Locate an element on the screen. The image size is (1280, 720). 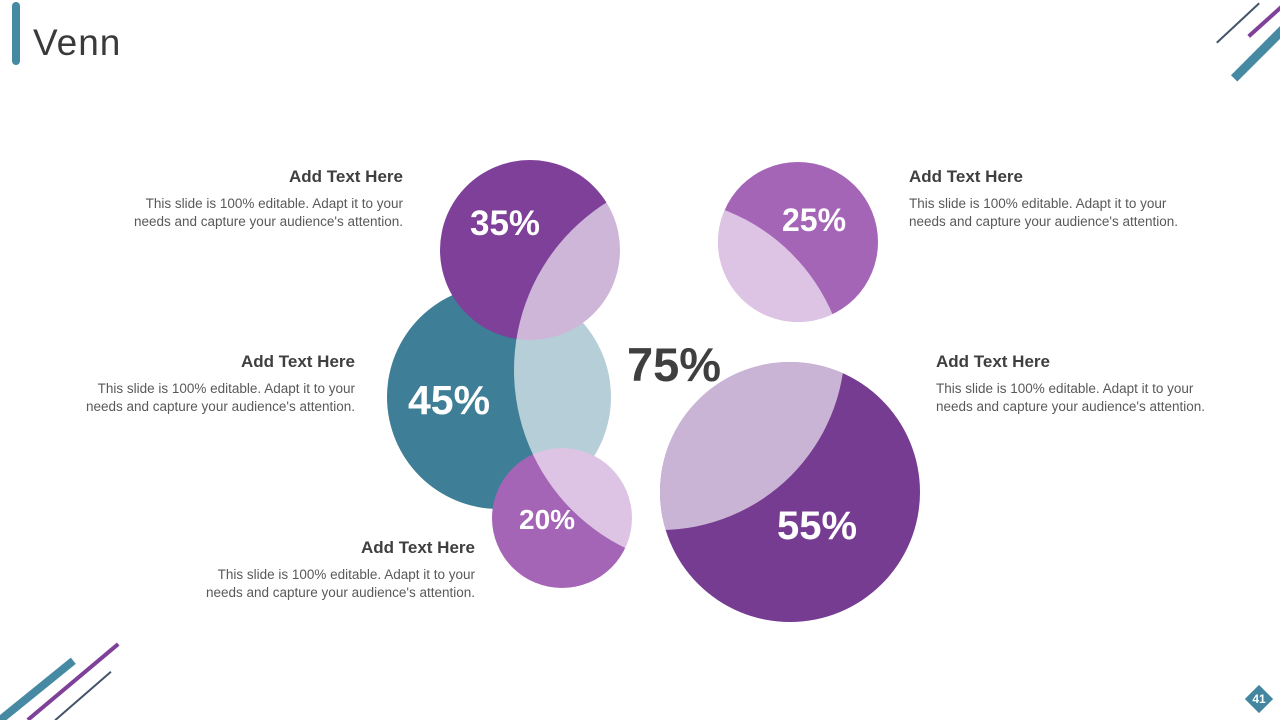
page-number-badge: 41 is located at coordinates (1259, 699).